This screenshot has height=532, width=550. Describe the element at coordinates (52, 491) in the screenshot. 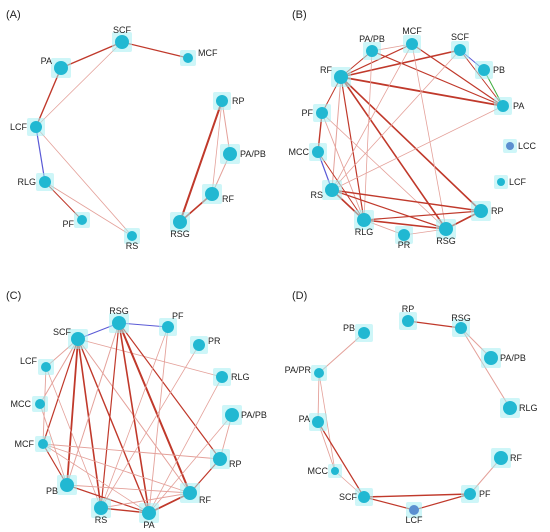

I see `node-label: PB` at that location.